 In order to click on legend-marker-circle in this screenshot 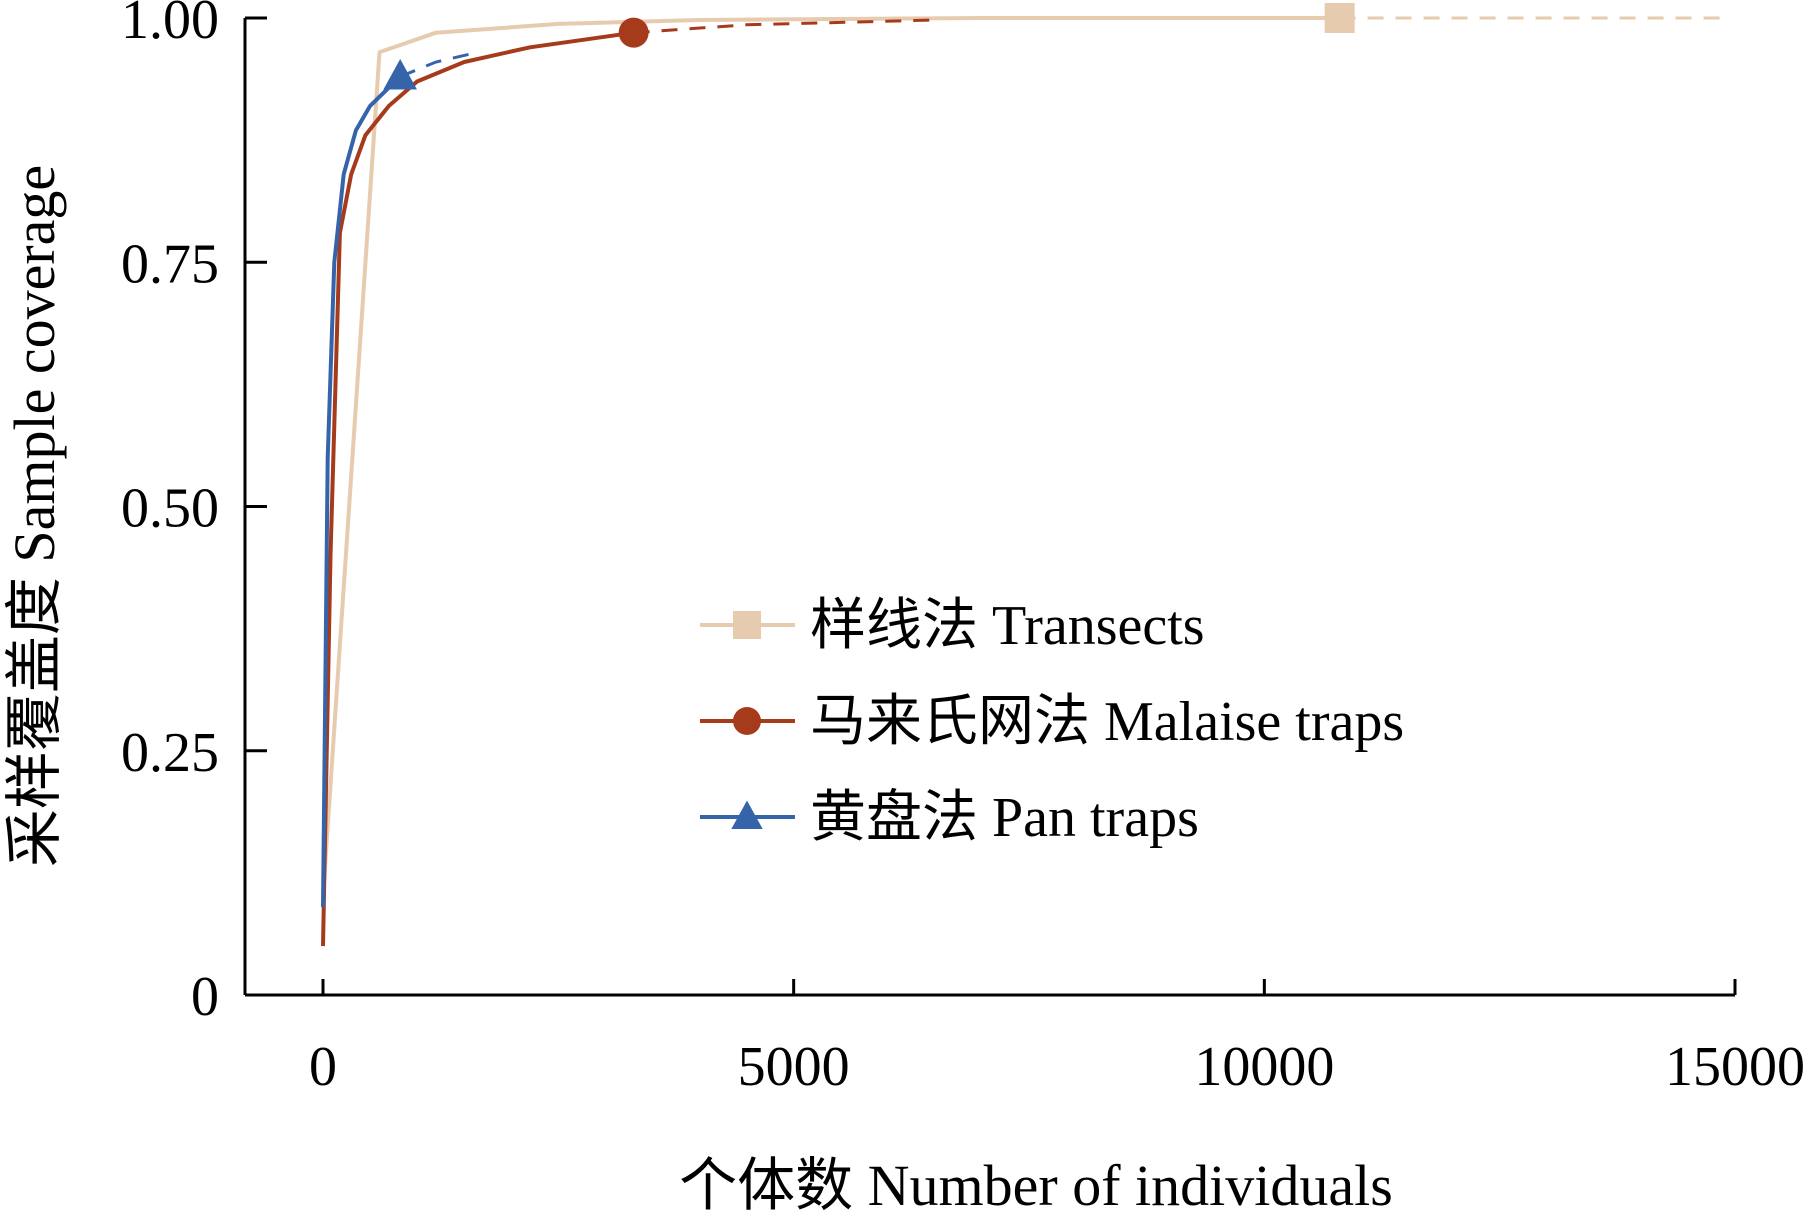, I will do `click(747, 721)`.